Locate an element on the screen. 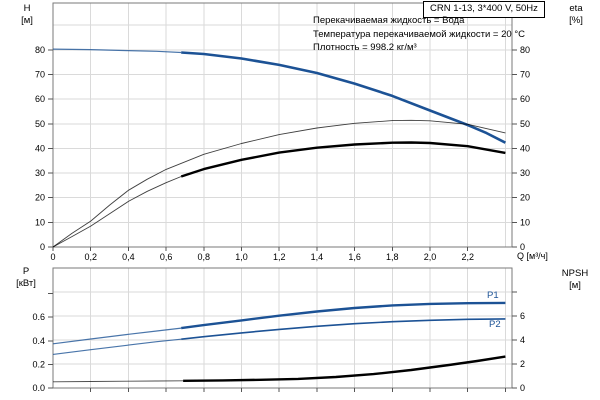 This screenshot has width=600, height=400. top-x-tick-label: 1,6 is located at coordinates (354, 257).